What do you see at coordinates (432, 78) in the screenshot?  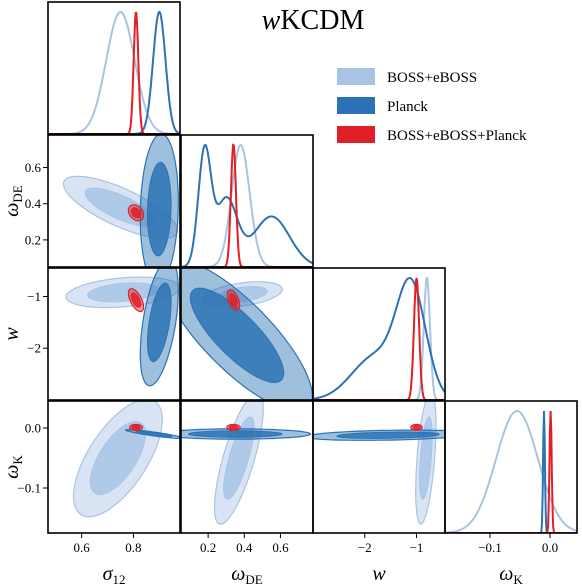 I see `legend-label: BOSS+eBOSS` at bounding box center [432, 78].